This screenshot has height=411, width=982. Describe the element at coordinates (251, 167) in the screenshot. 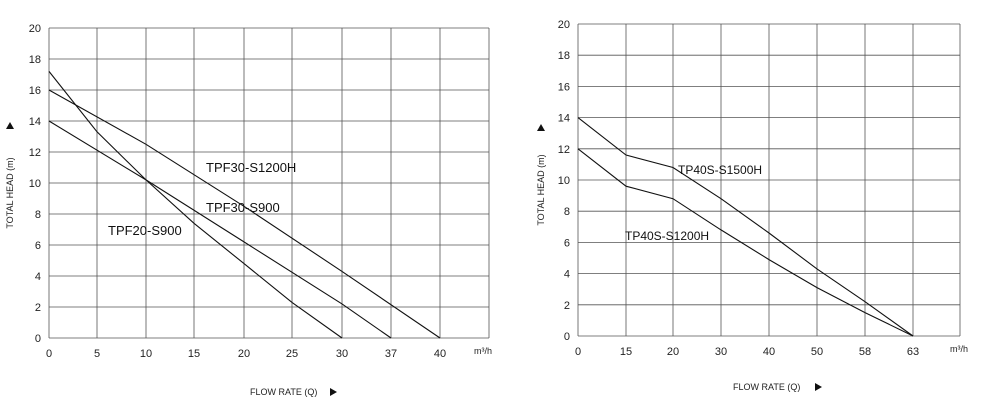

I see `series-label: TPF30-S1200H` at that location.